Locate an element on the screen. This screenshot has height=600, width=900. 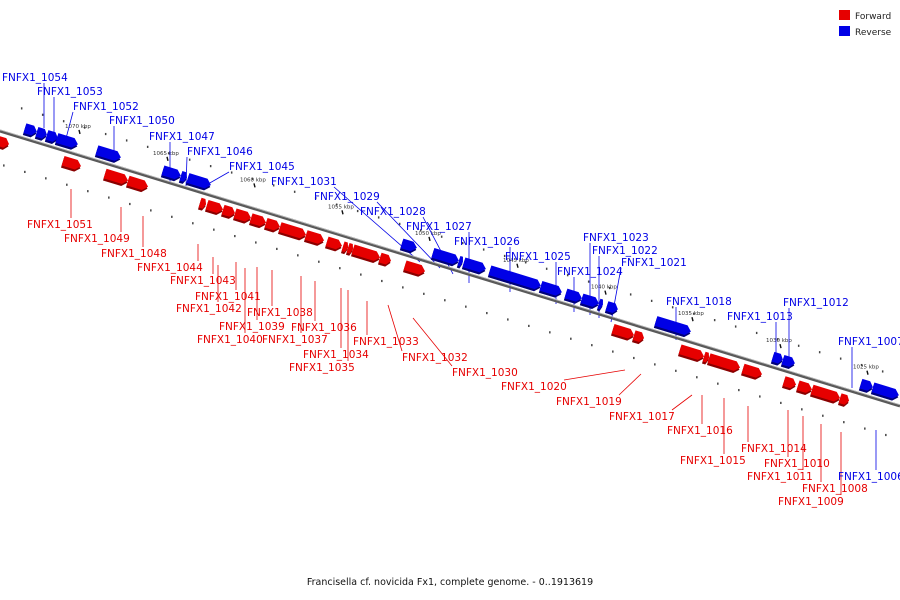
kbp-tick-label: 1065 kbp is located at coordinates (166, 154).